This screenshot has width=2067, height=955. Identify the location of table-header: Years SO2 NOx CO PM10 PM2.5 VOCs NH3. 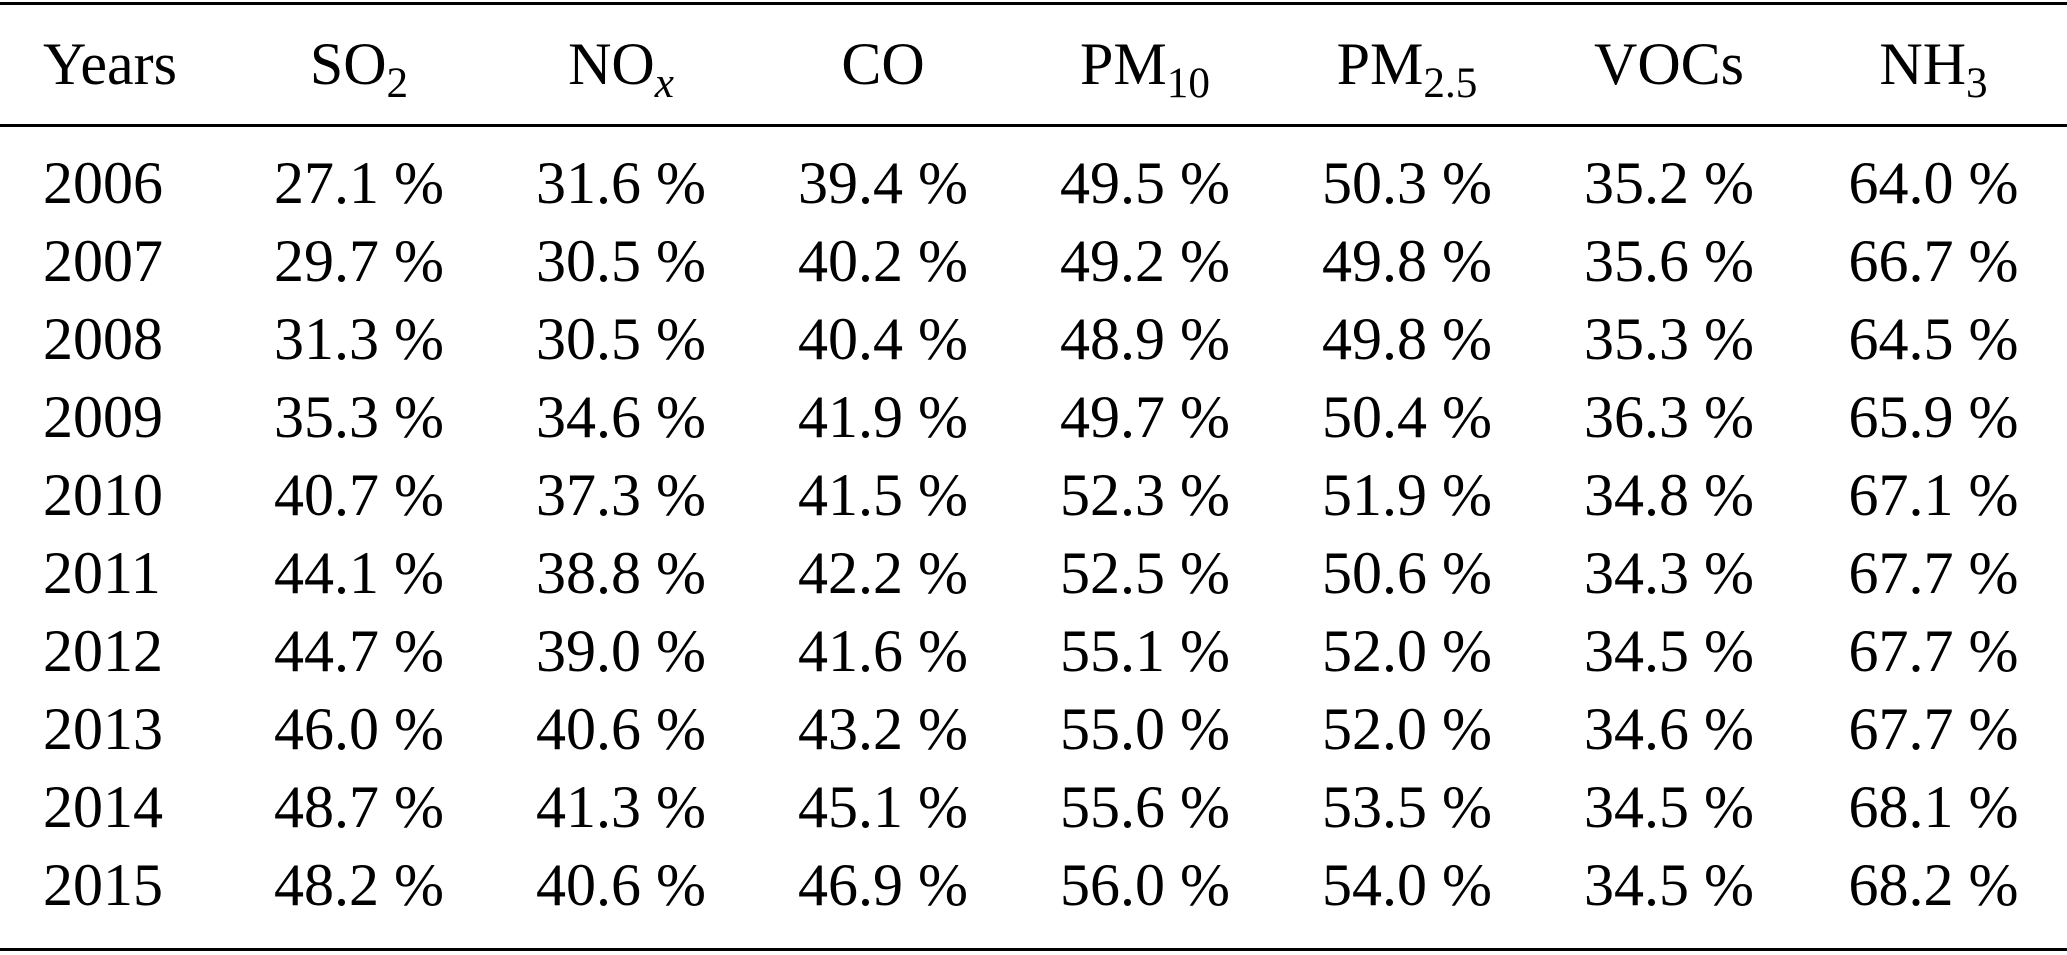
(1033, 64).